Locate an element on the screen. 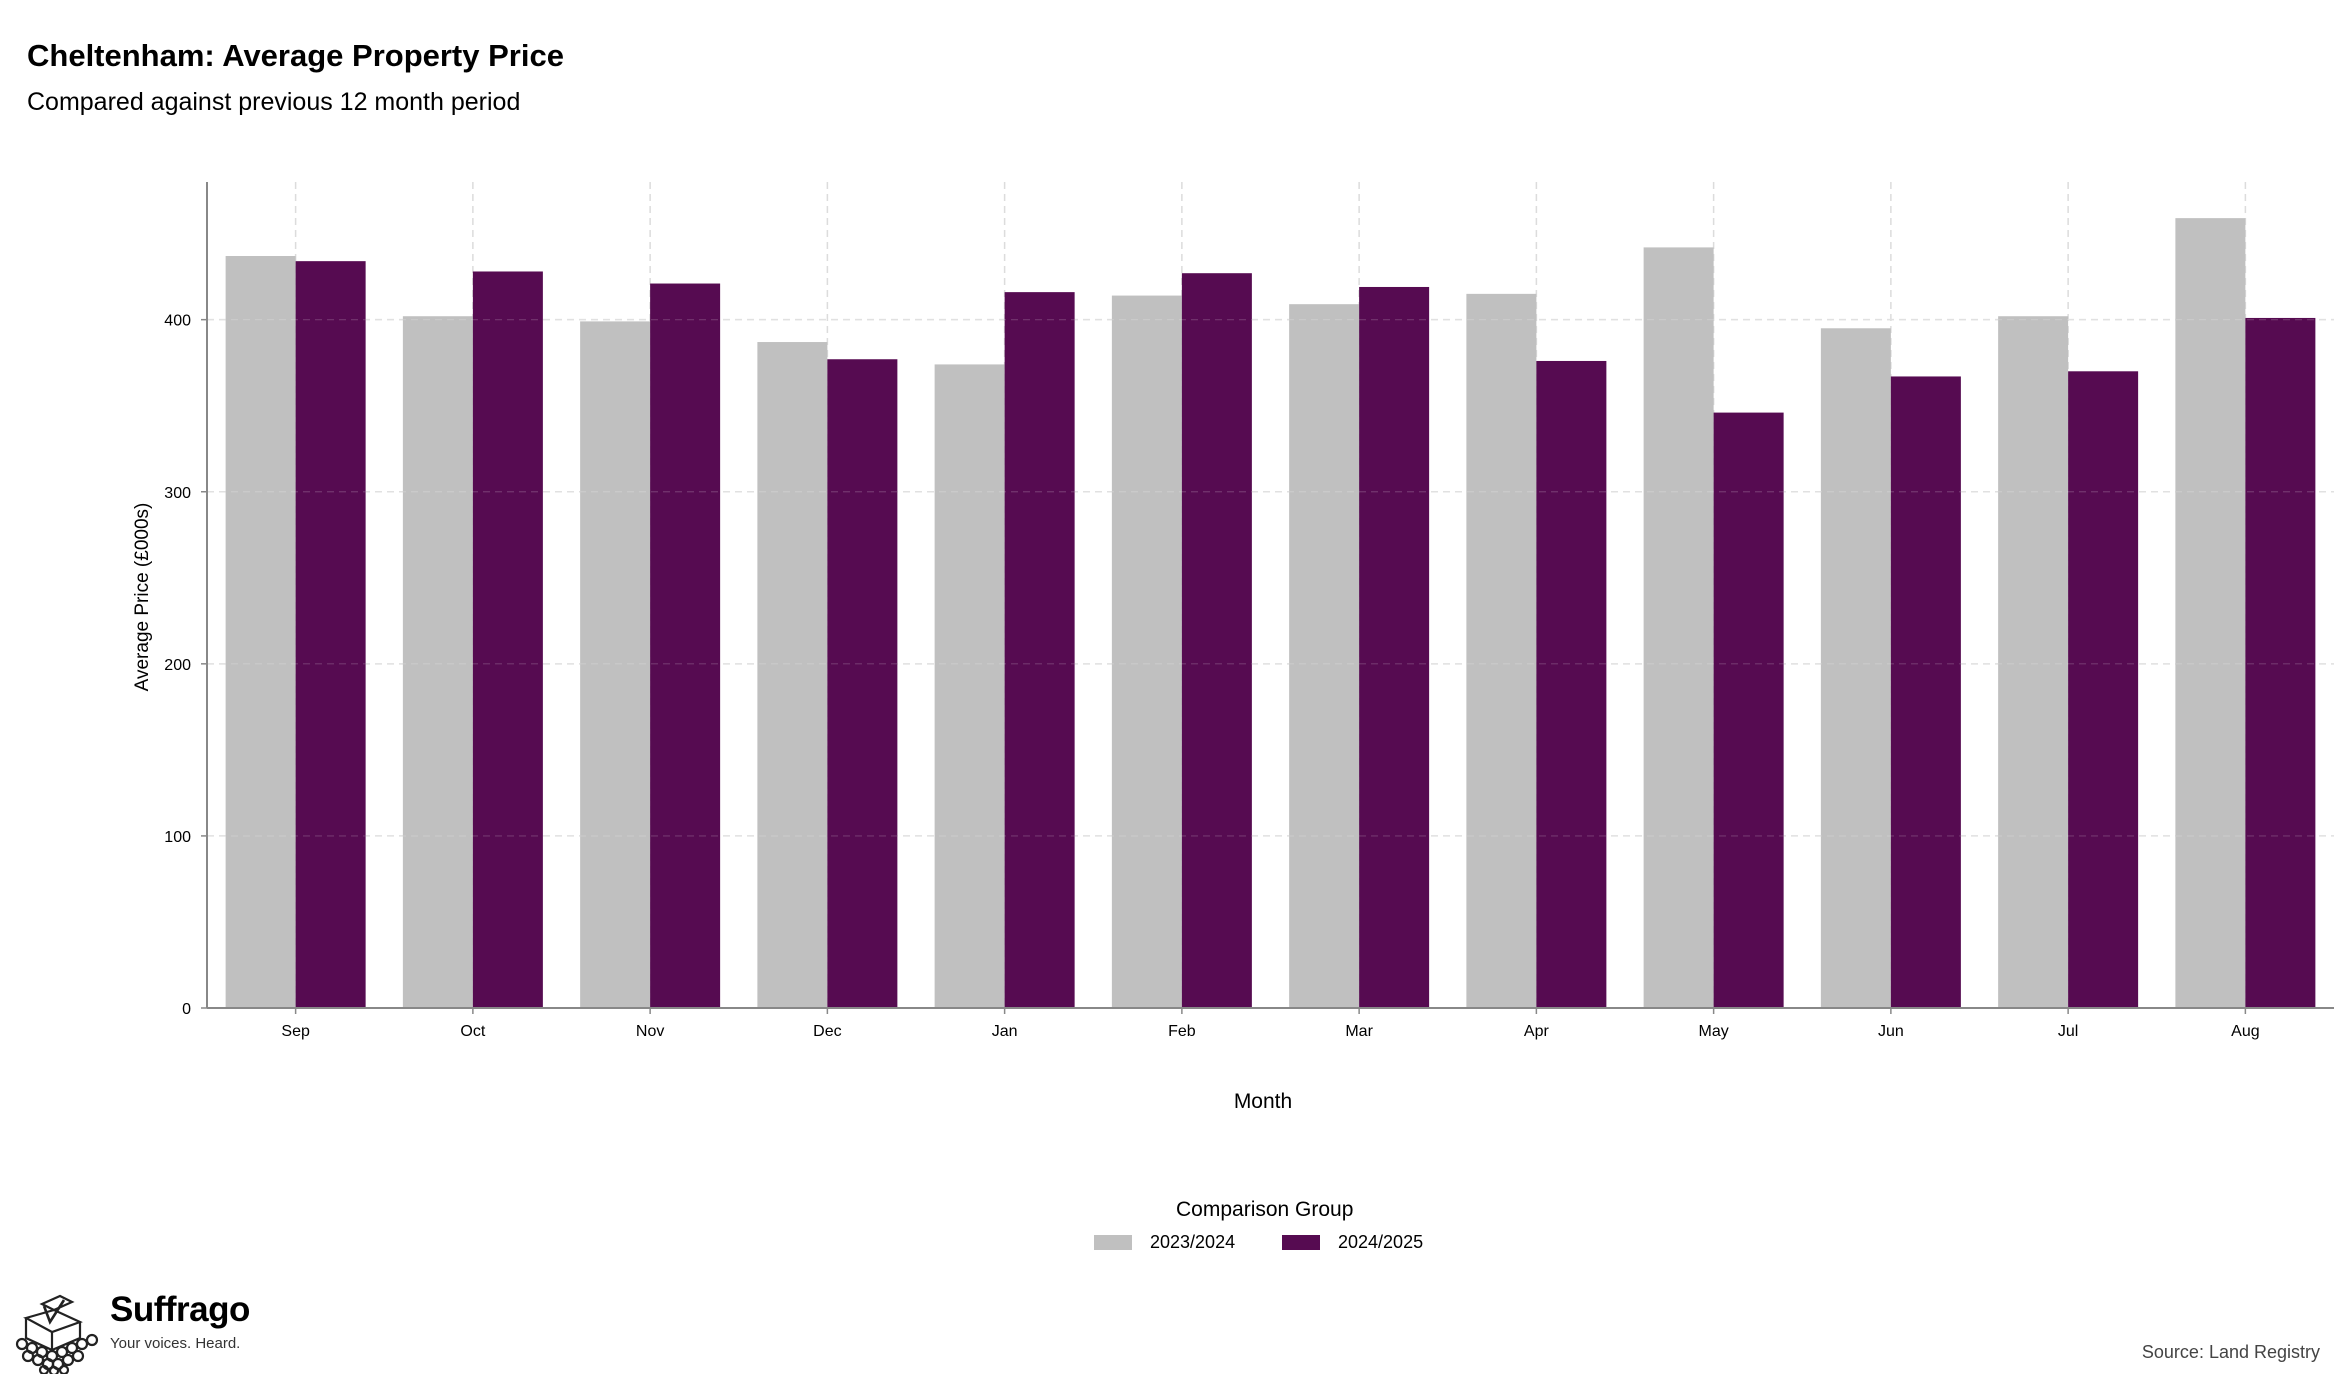 The image size is (2334, 1388). legend-label-2024-2025: 2024/2025 is located at coordinates (1381, 1242).